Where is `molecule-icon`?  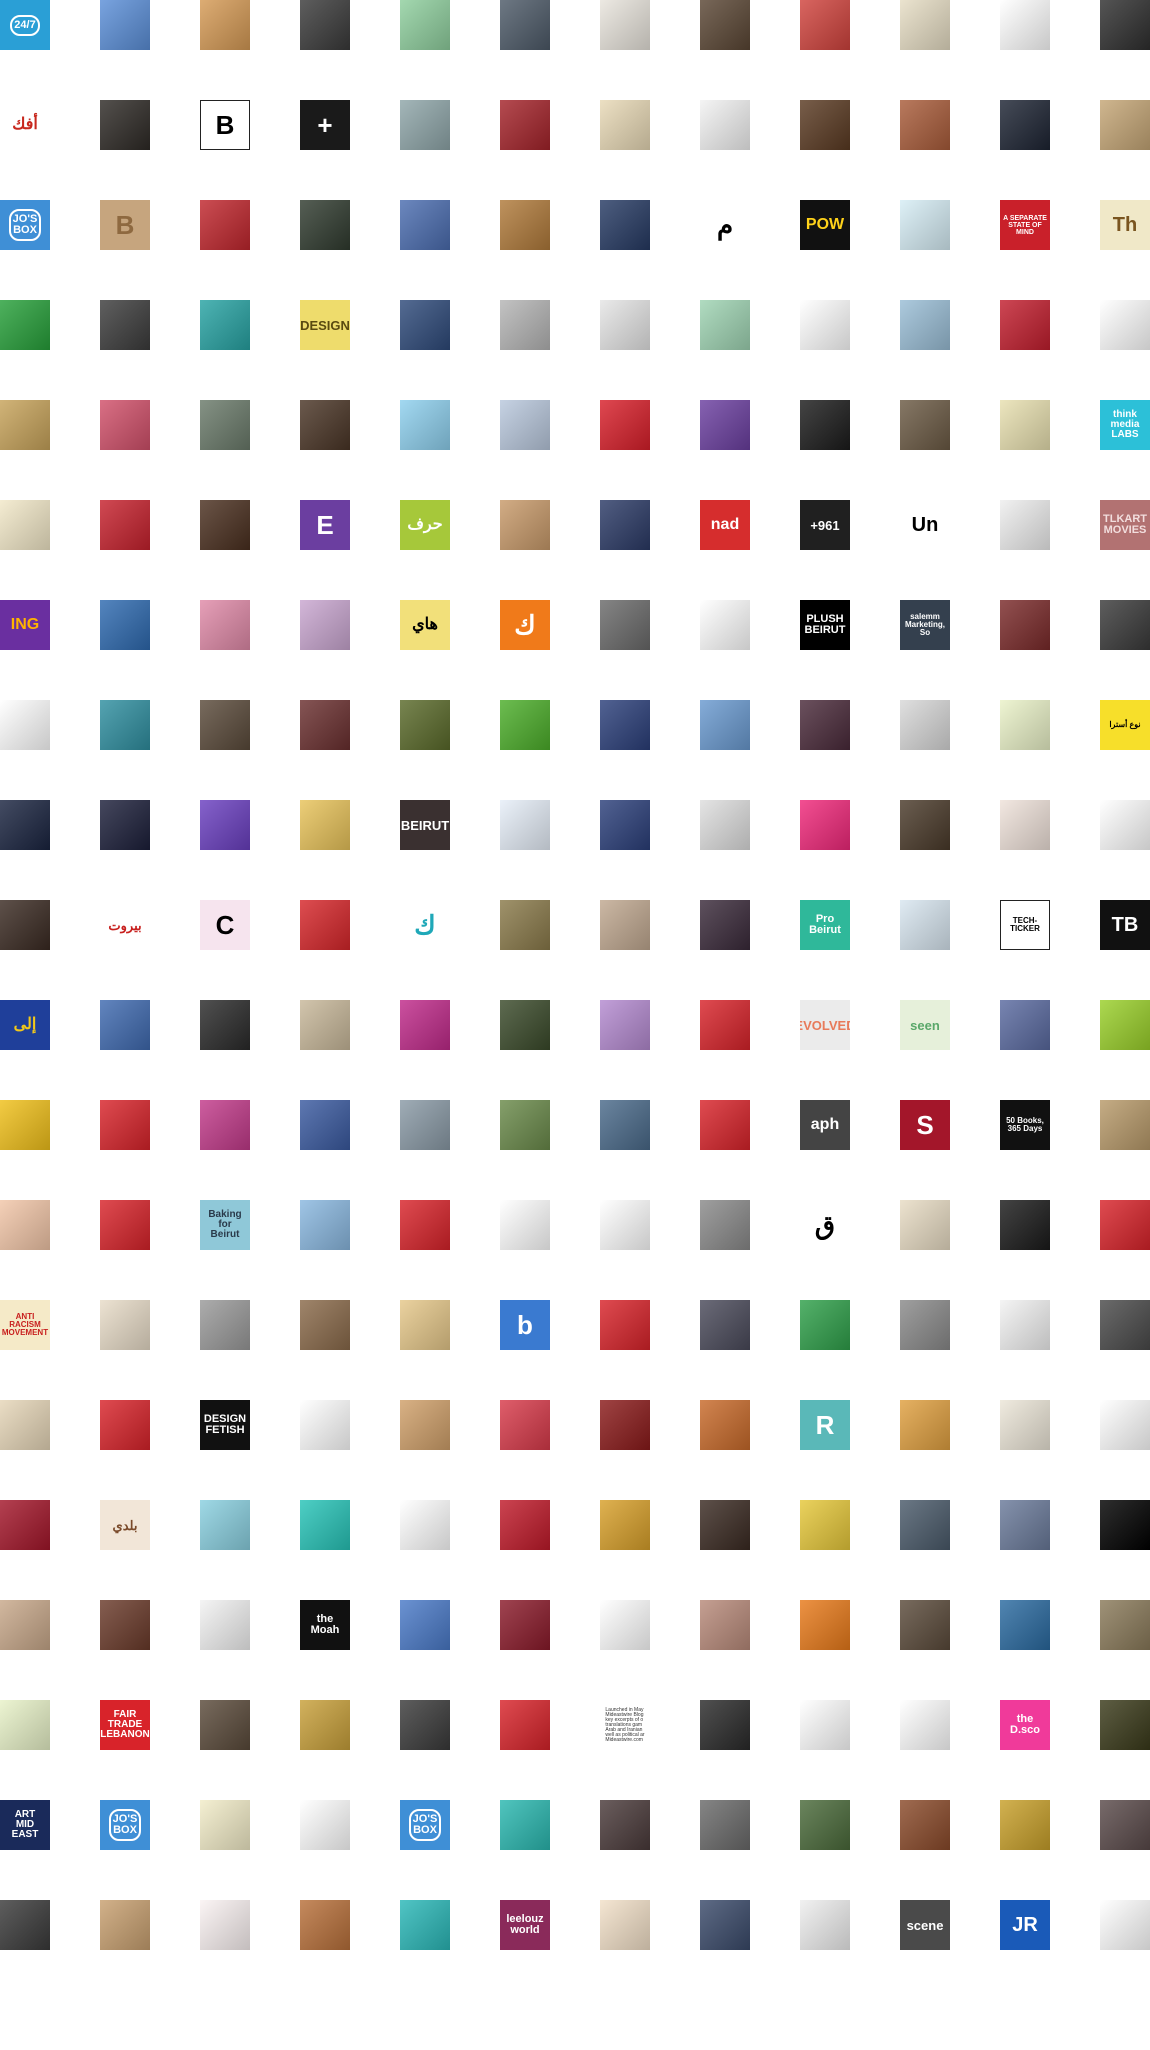 molecule-icon is located at coordinates (325, 1825).